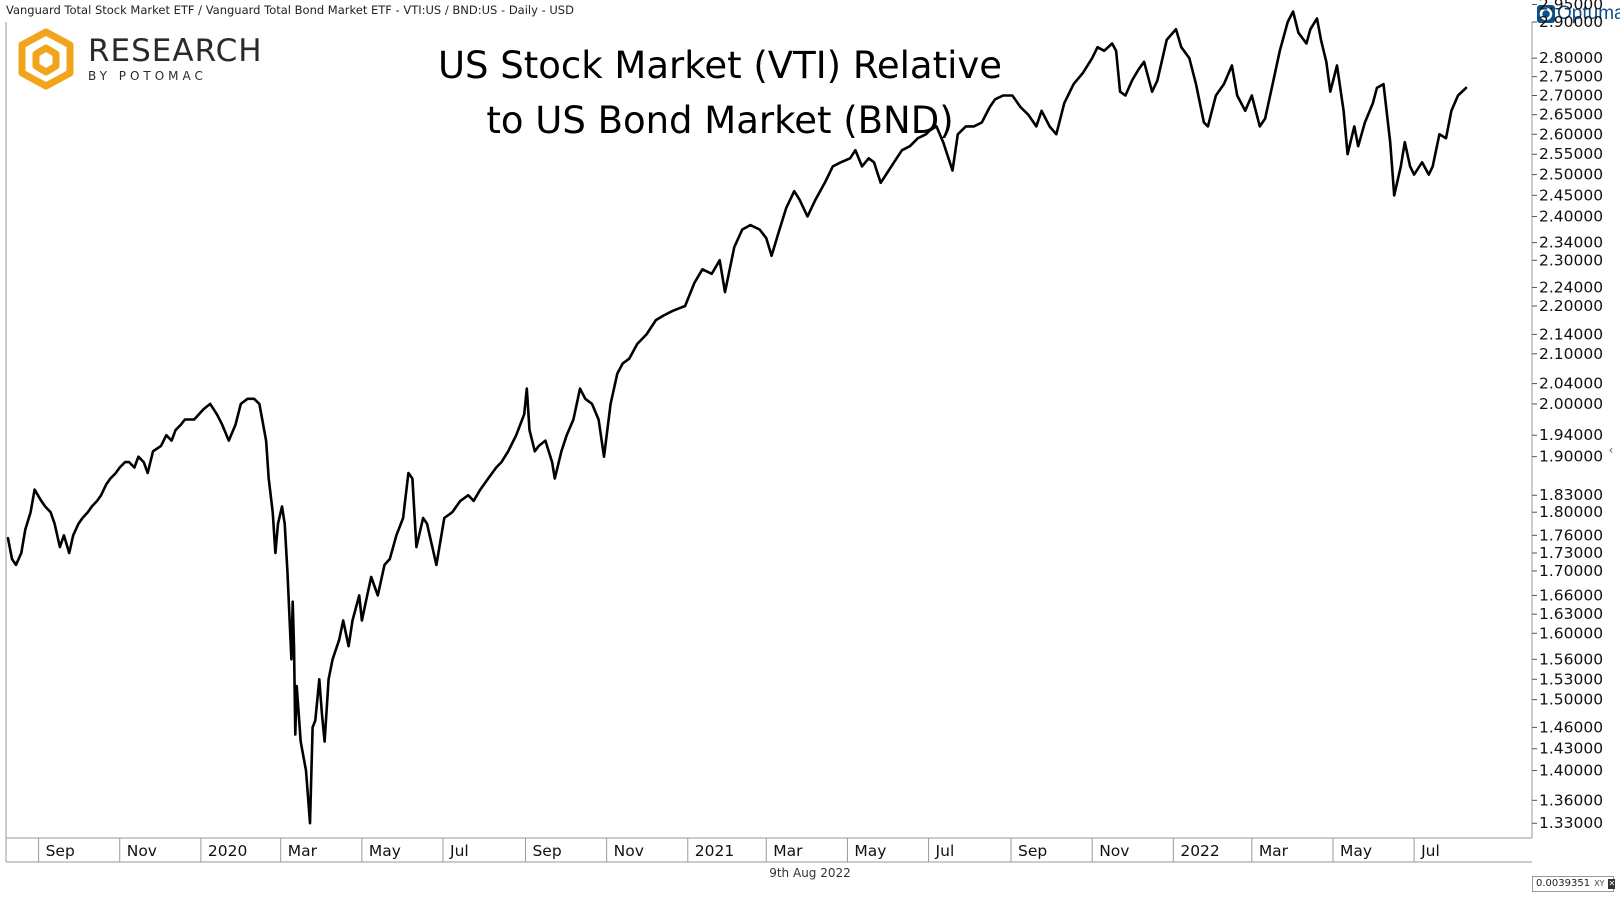 The height and width of the screenshot is (924, 1620). What do you see at coordinates (1571, 595) in the screenshot?
I see `y-tick-label: 1.66000` at bounding box center [1571, 595].